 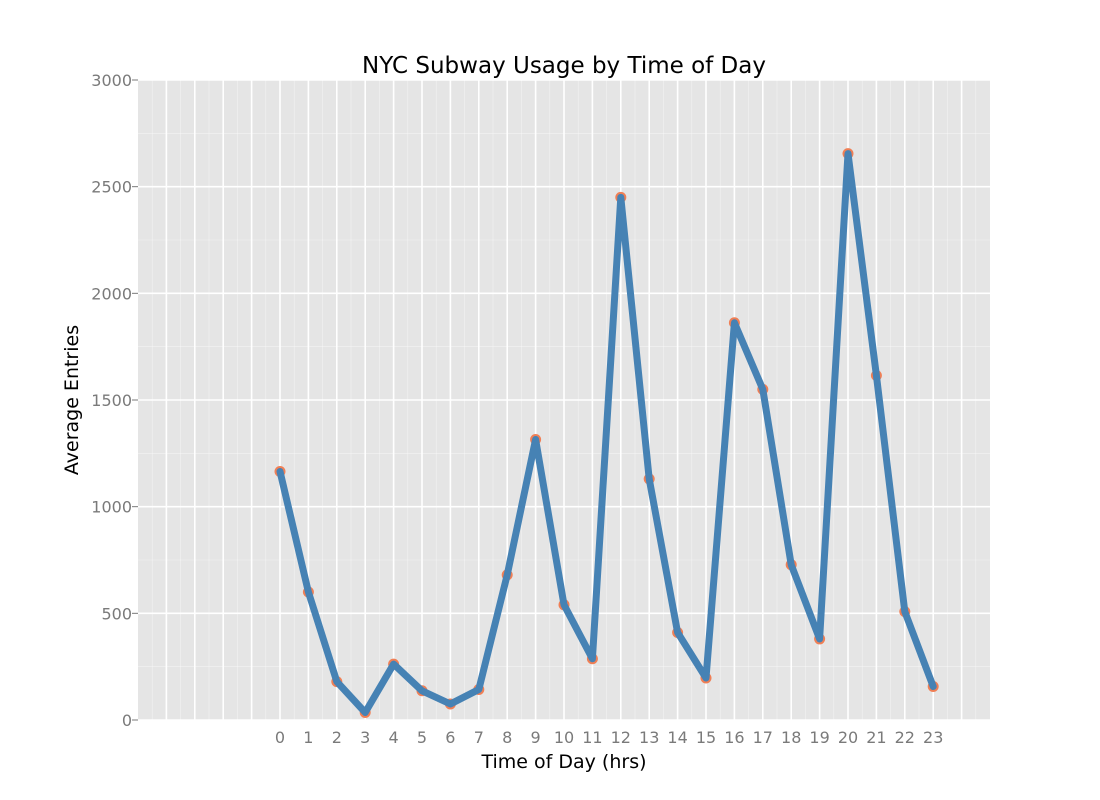 What do you see at coordinates (72, 400) in the screenshot?
I see `y-axis-label: Average Entries` at bounding box center [72, 400].